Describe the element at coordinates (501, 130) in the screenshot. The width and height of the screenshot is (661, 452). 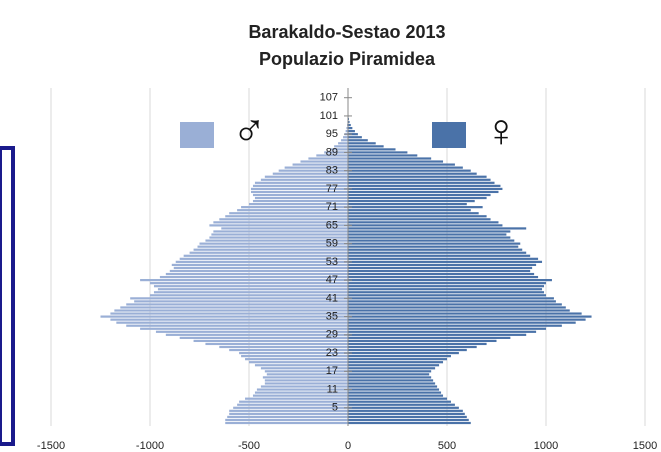
I see `legend-label: ♀` at that location.